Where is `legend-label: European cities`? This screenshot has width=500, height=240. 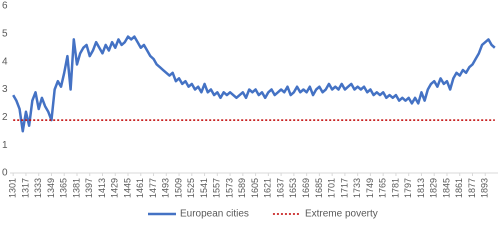 legend-label: European cities is located at coordinates (214, 214).